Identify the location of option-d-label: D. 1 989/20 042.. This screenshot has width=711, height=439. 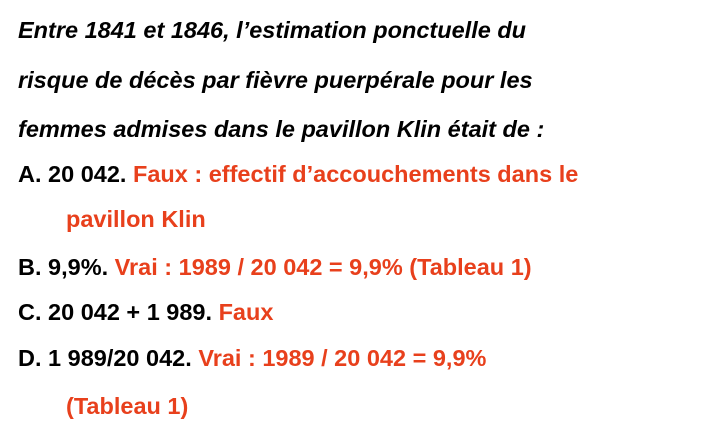
(105, 358).